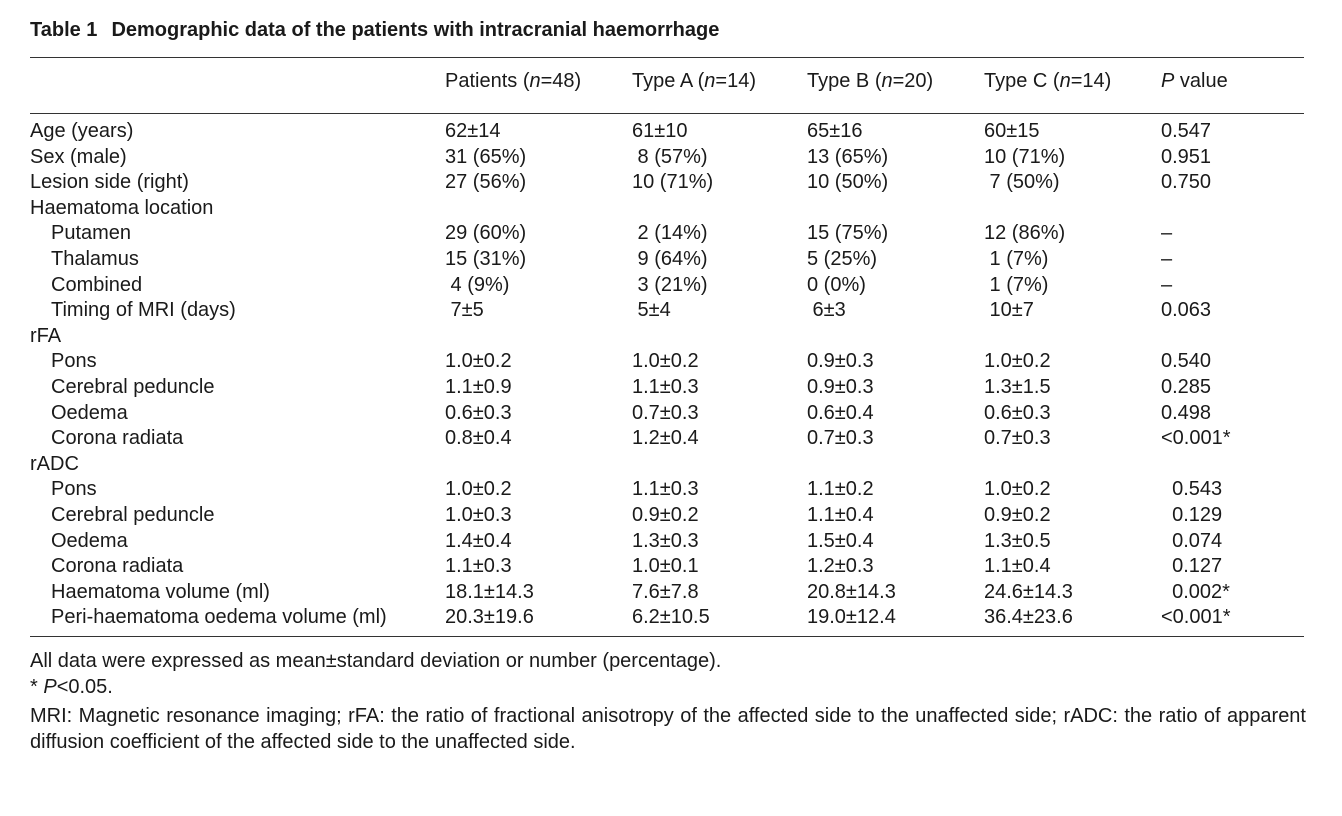 The width and height of the screenshot is (1342, 816). I want to click on type-a-cell: 1.1±0.3, so click(665, 386).